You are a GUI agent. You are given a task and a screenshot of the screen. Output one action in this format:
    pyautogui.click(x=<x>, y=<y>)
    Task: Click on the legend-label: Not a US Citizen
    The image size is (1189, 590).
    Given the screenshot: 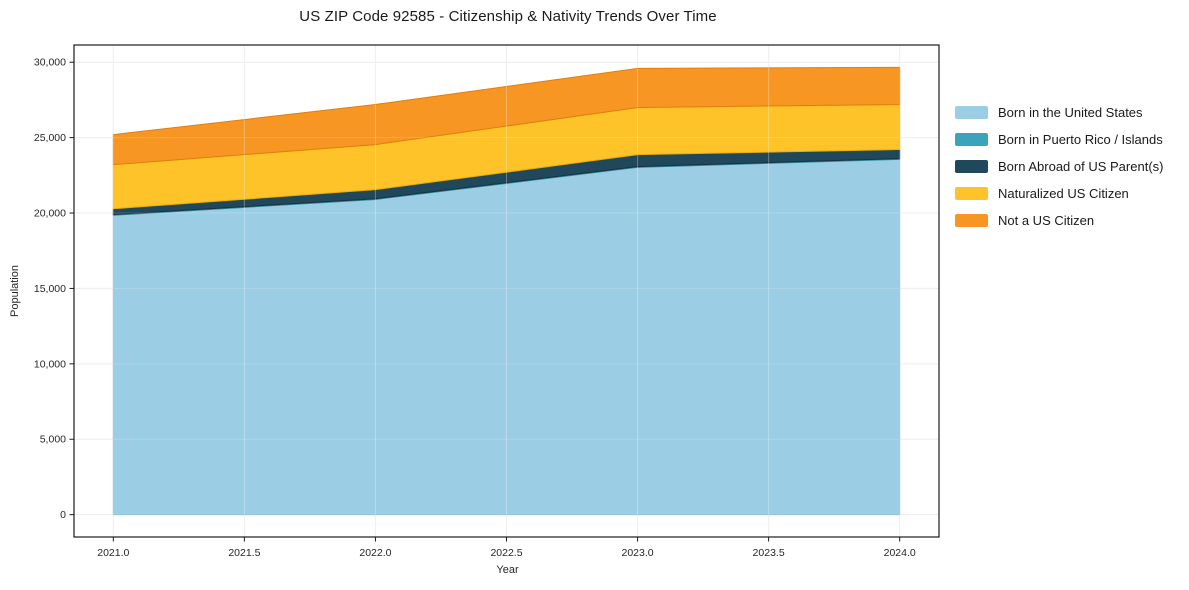 What is the action you would take?
    pyautogui.click(x=1046, y=220)
    